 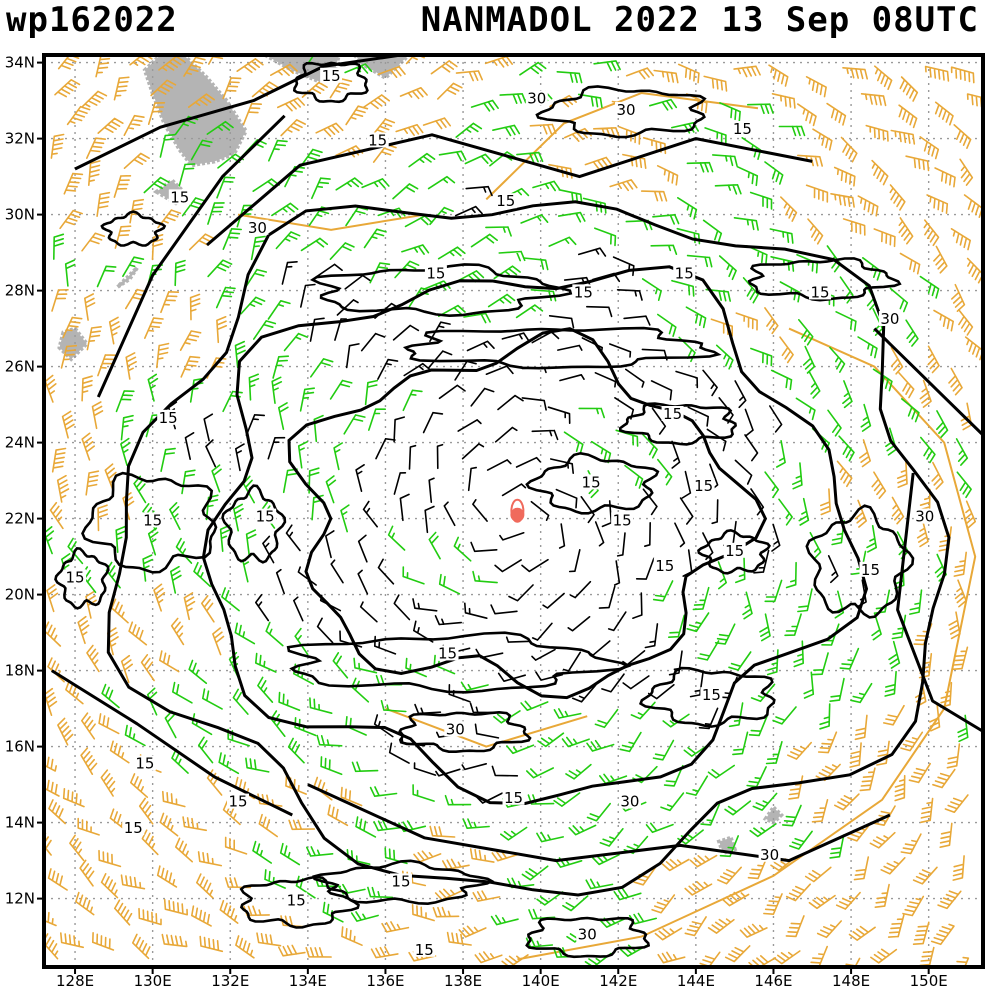 I want to click on lon-tick-label: 130E, so click(x=153, y=980).